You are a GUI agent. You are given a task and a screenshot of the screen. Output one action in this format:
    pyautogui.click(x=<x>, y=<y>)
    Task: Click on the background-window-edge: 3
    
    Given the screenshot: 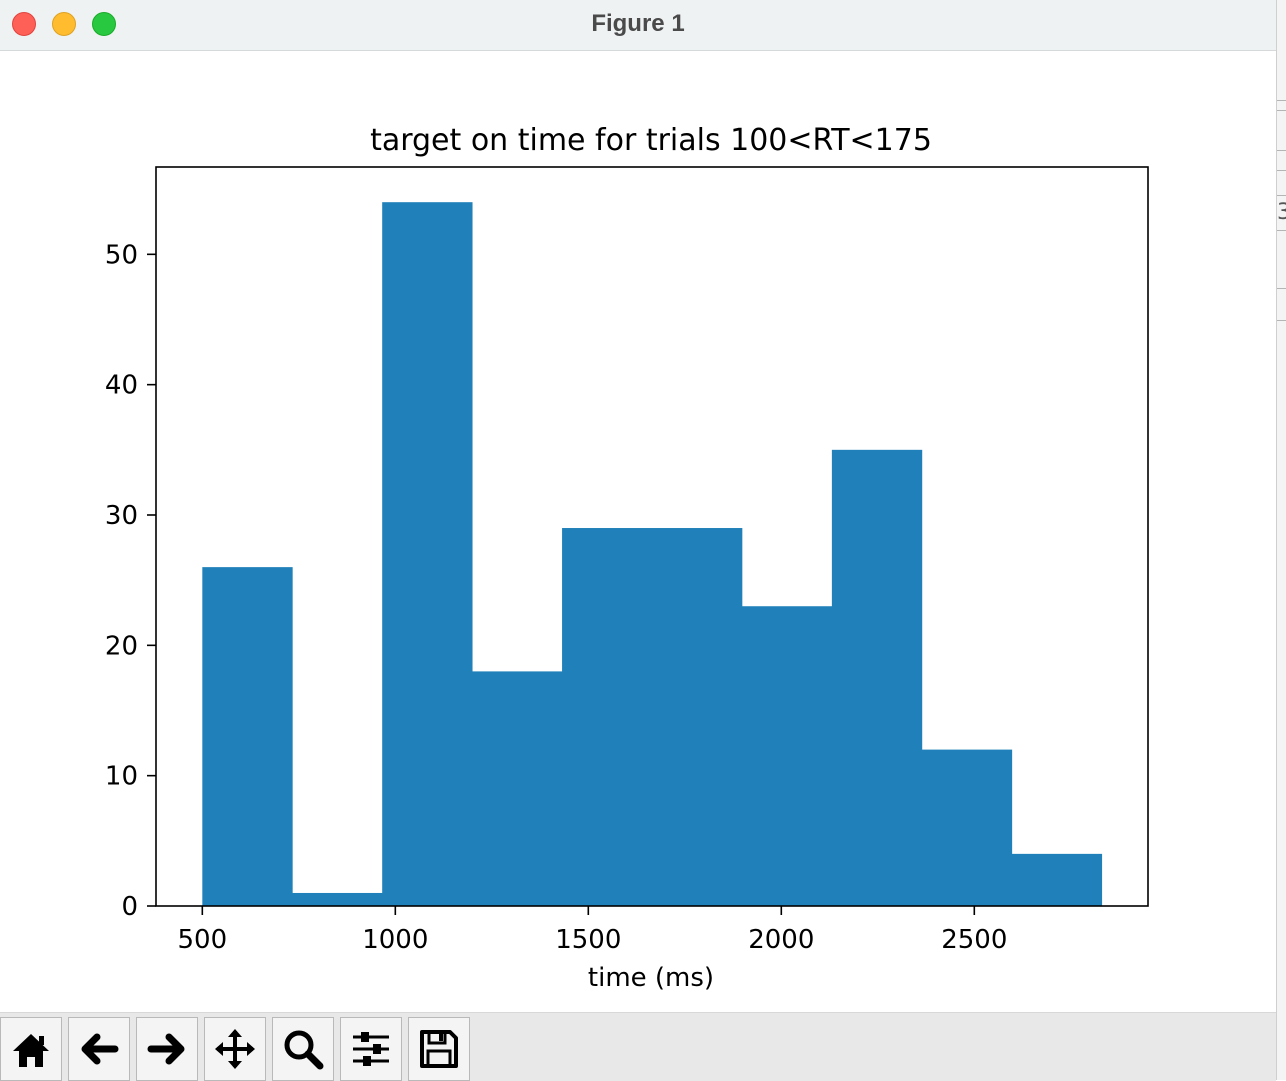 What is the action you would take?
    pyautogui.click(x=1281, y=540)
    